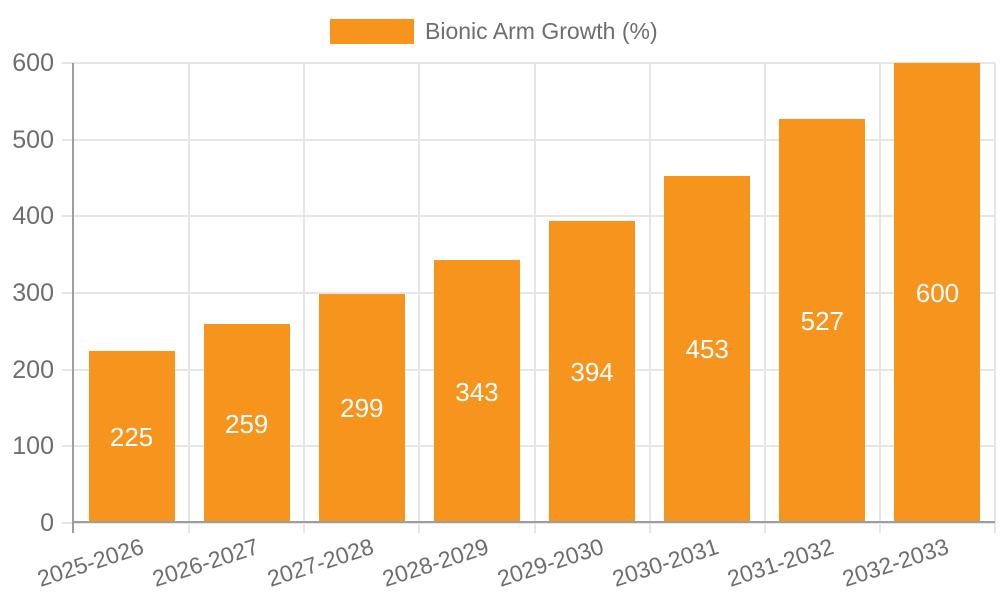 This screenshot has height=600, width=1000. What do you see at coordinates (33, 216) in the screenshot?
I see `y-axis-tick-label: 400` at bounding box center [33, 216].